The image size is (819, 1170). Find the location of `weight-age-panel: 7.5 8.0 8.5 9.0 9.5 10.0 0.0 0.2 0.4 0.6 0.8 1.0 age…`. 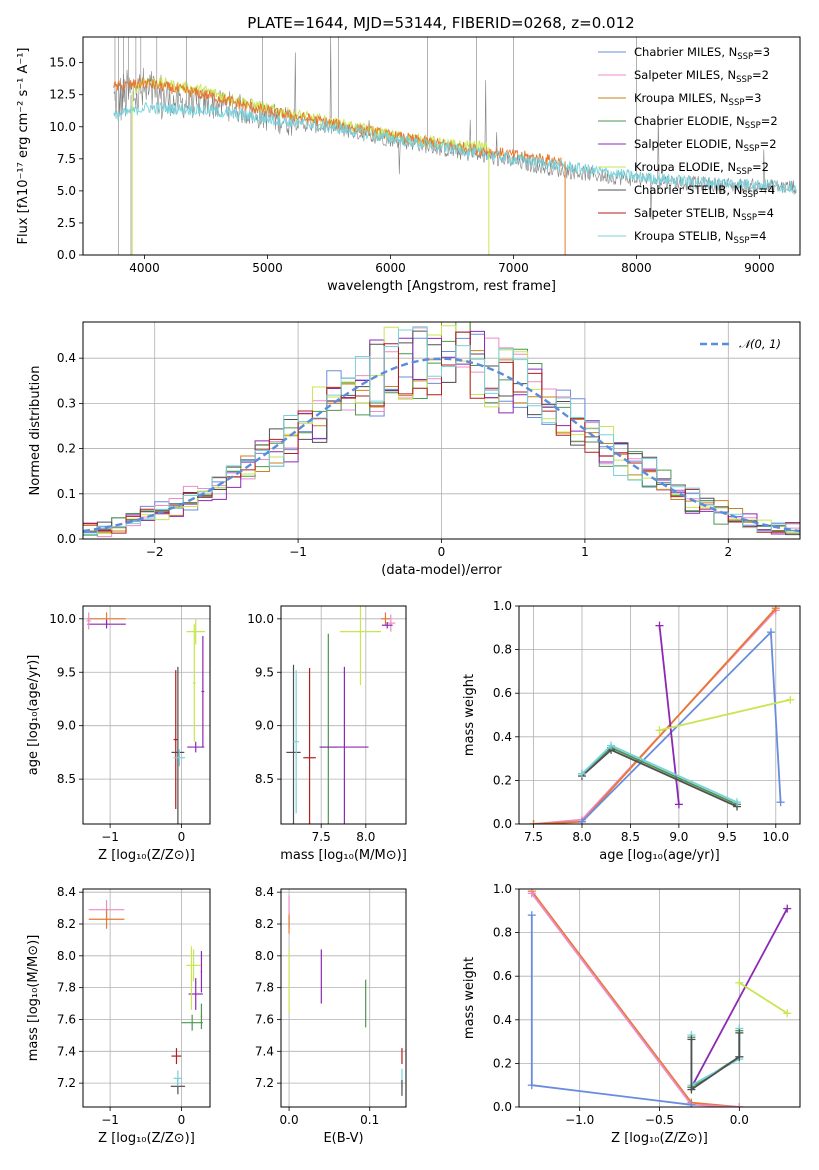

weight-age-panel: 7.5 8.0 8.5 9.0 9.5 10.0 0.0 0.2 0.4 0.6 0.8 1.0 age… is located at coordinates (631, 731).